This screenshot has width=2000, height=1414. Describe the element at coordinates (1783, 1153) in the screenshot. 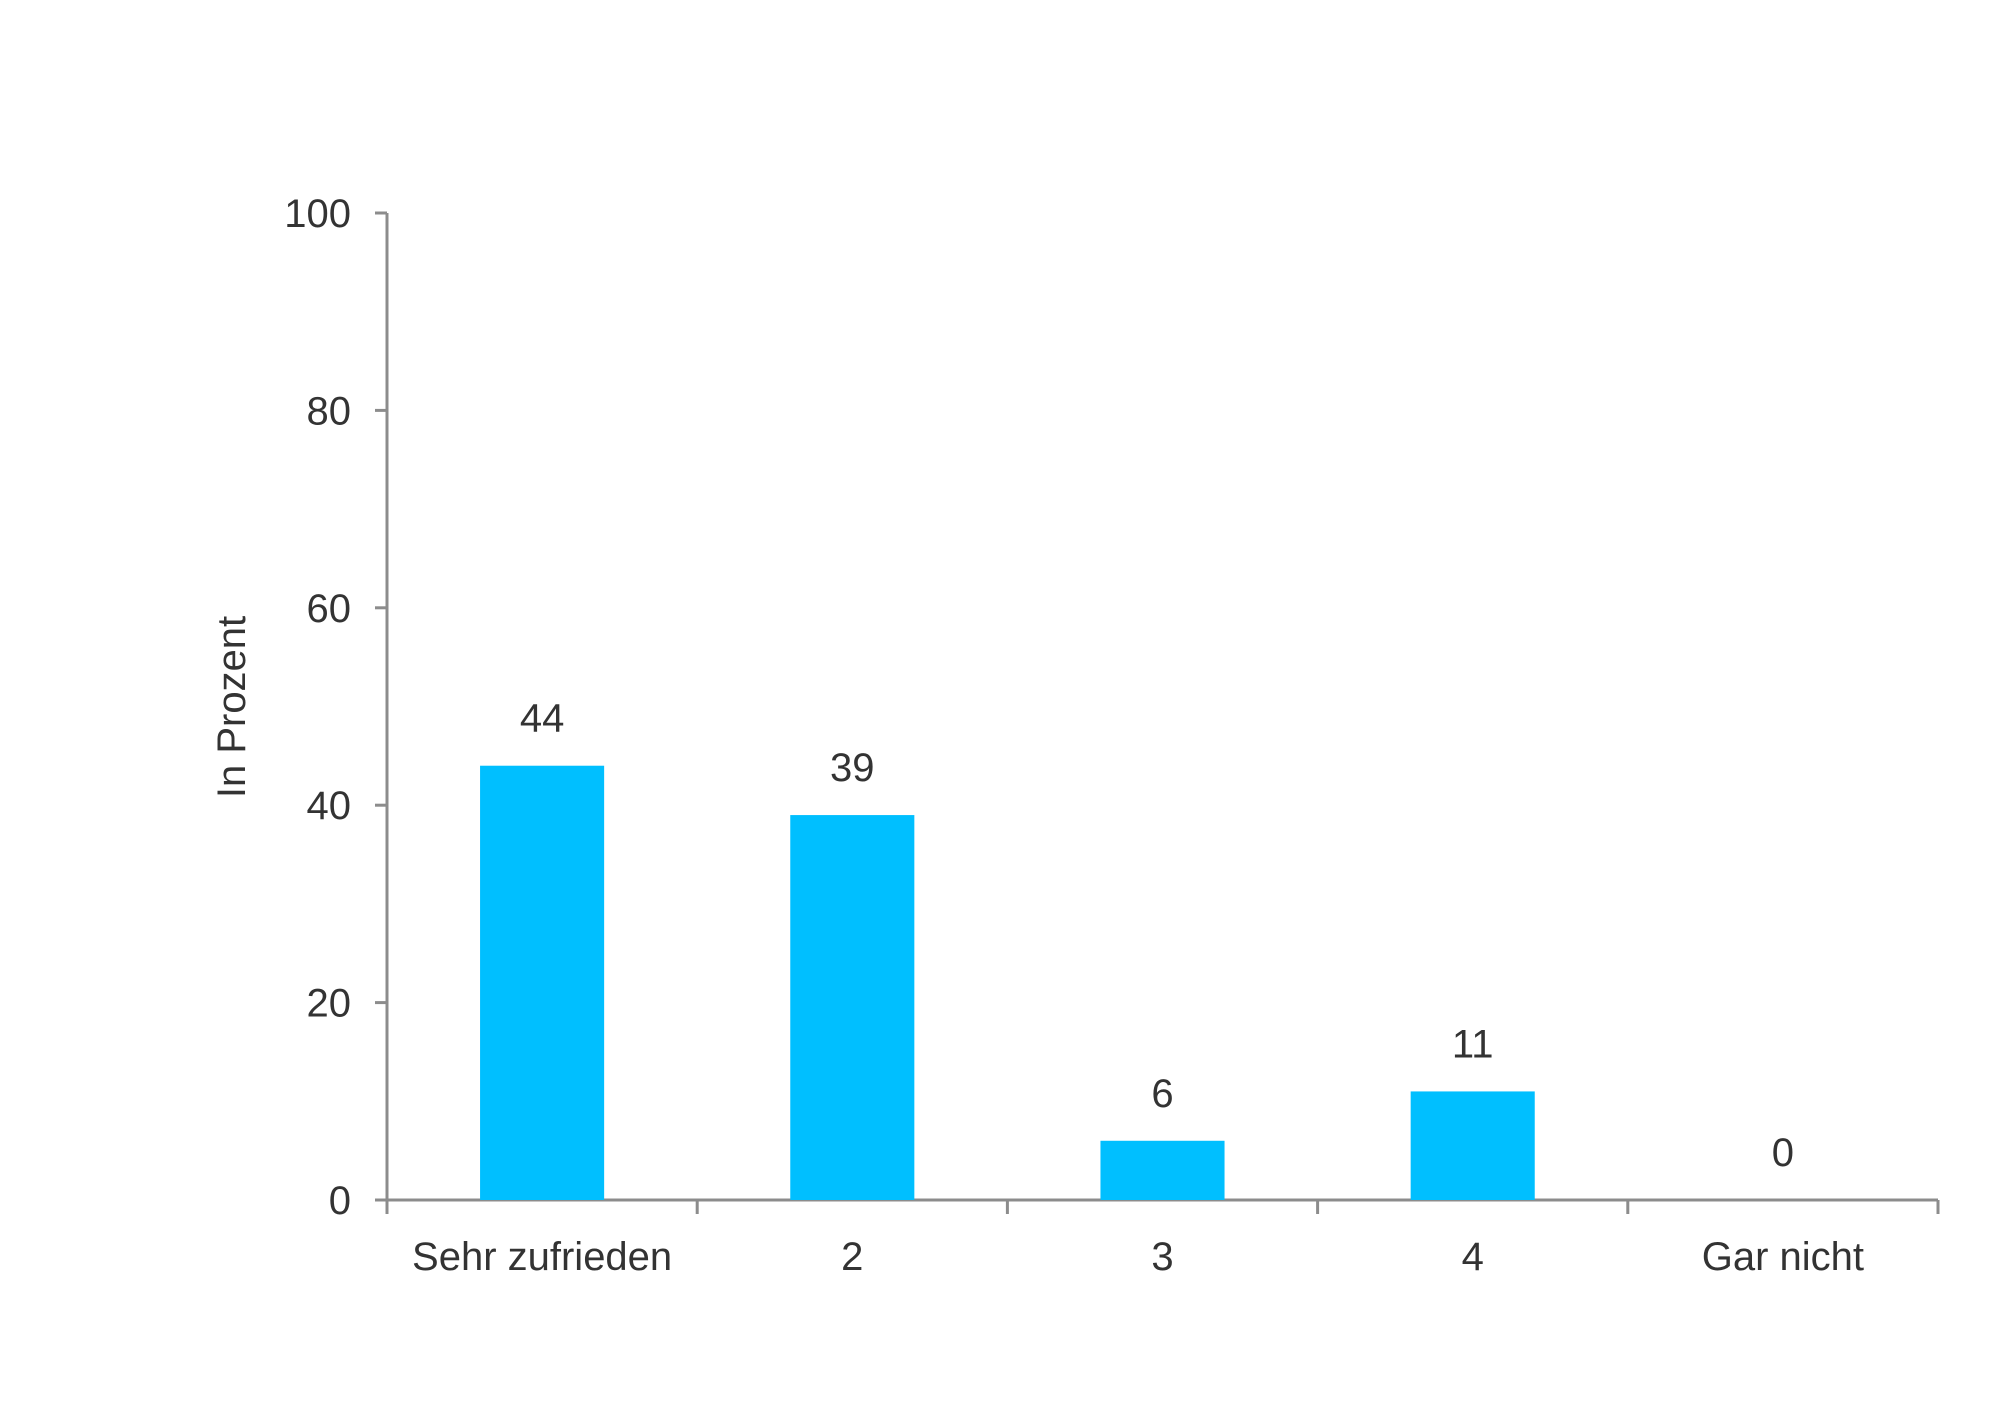

I see `data-label: 0` at that location.